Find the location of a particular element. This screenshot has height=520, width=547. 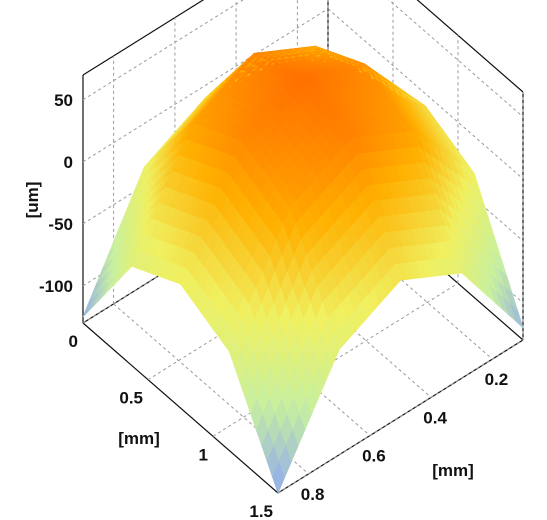

z-tick-label: -50 is located at coordinates (60, 224).